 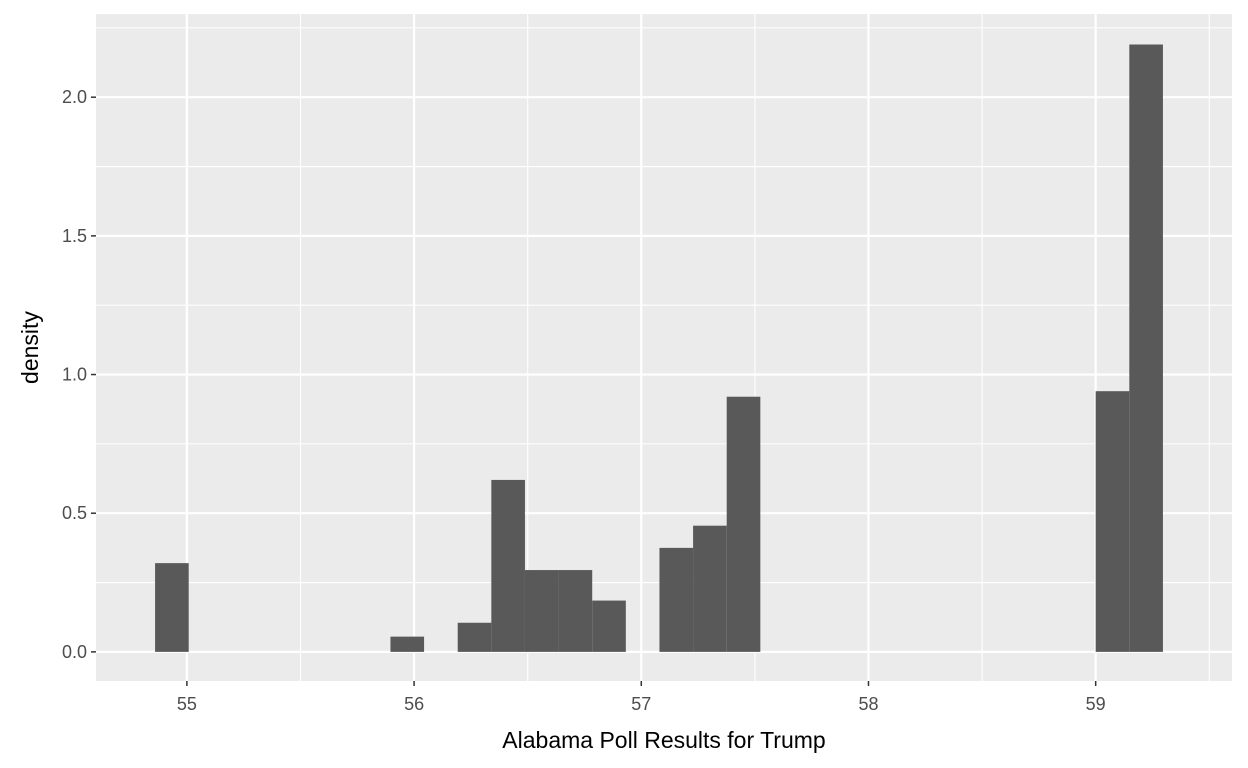 What do you see at coordinates (74, 236) in the screenshot?
I see `y-tick-label: 1.5` at bounding box center [74, 236].